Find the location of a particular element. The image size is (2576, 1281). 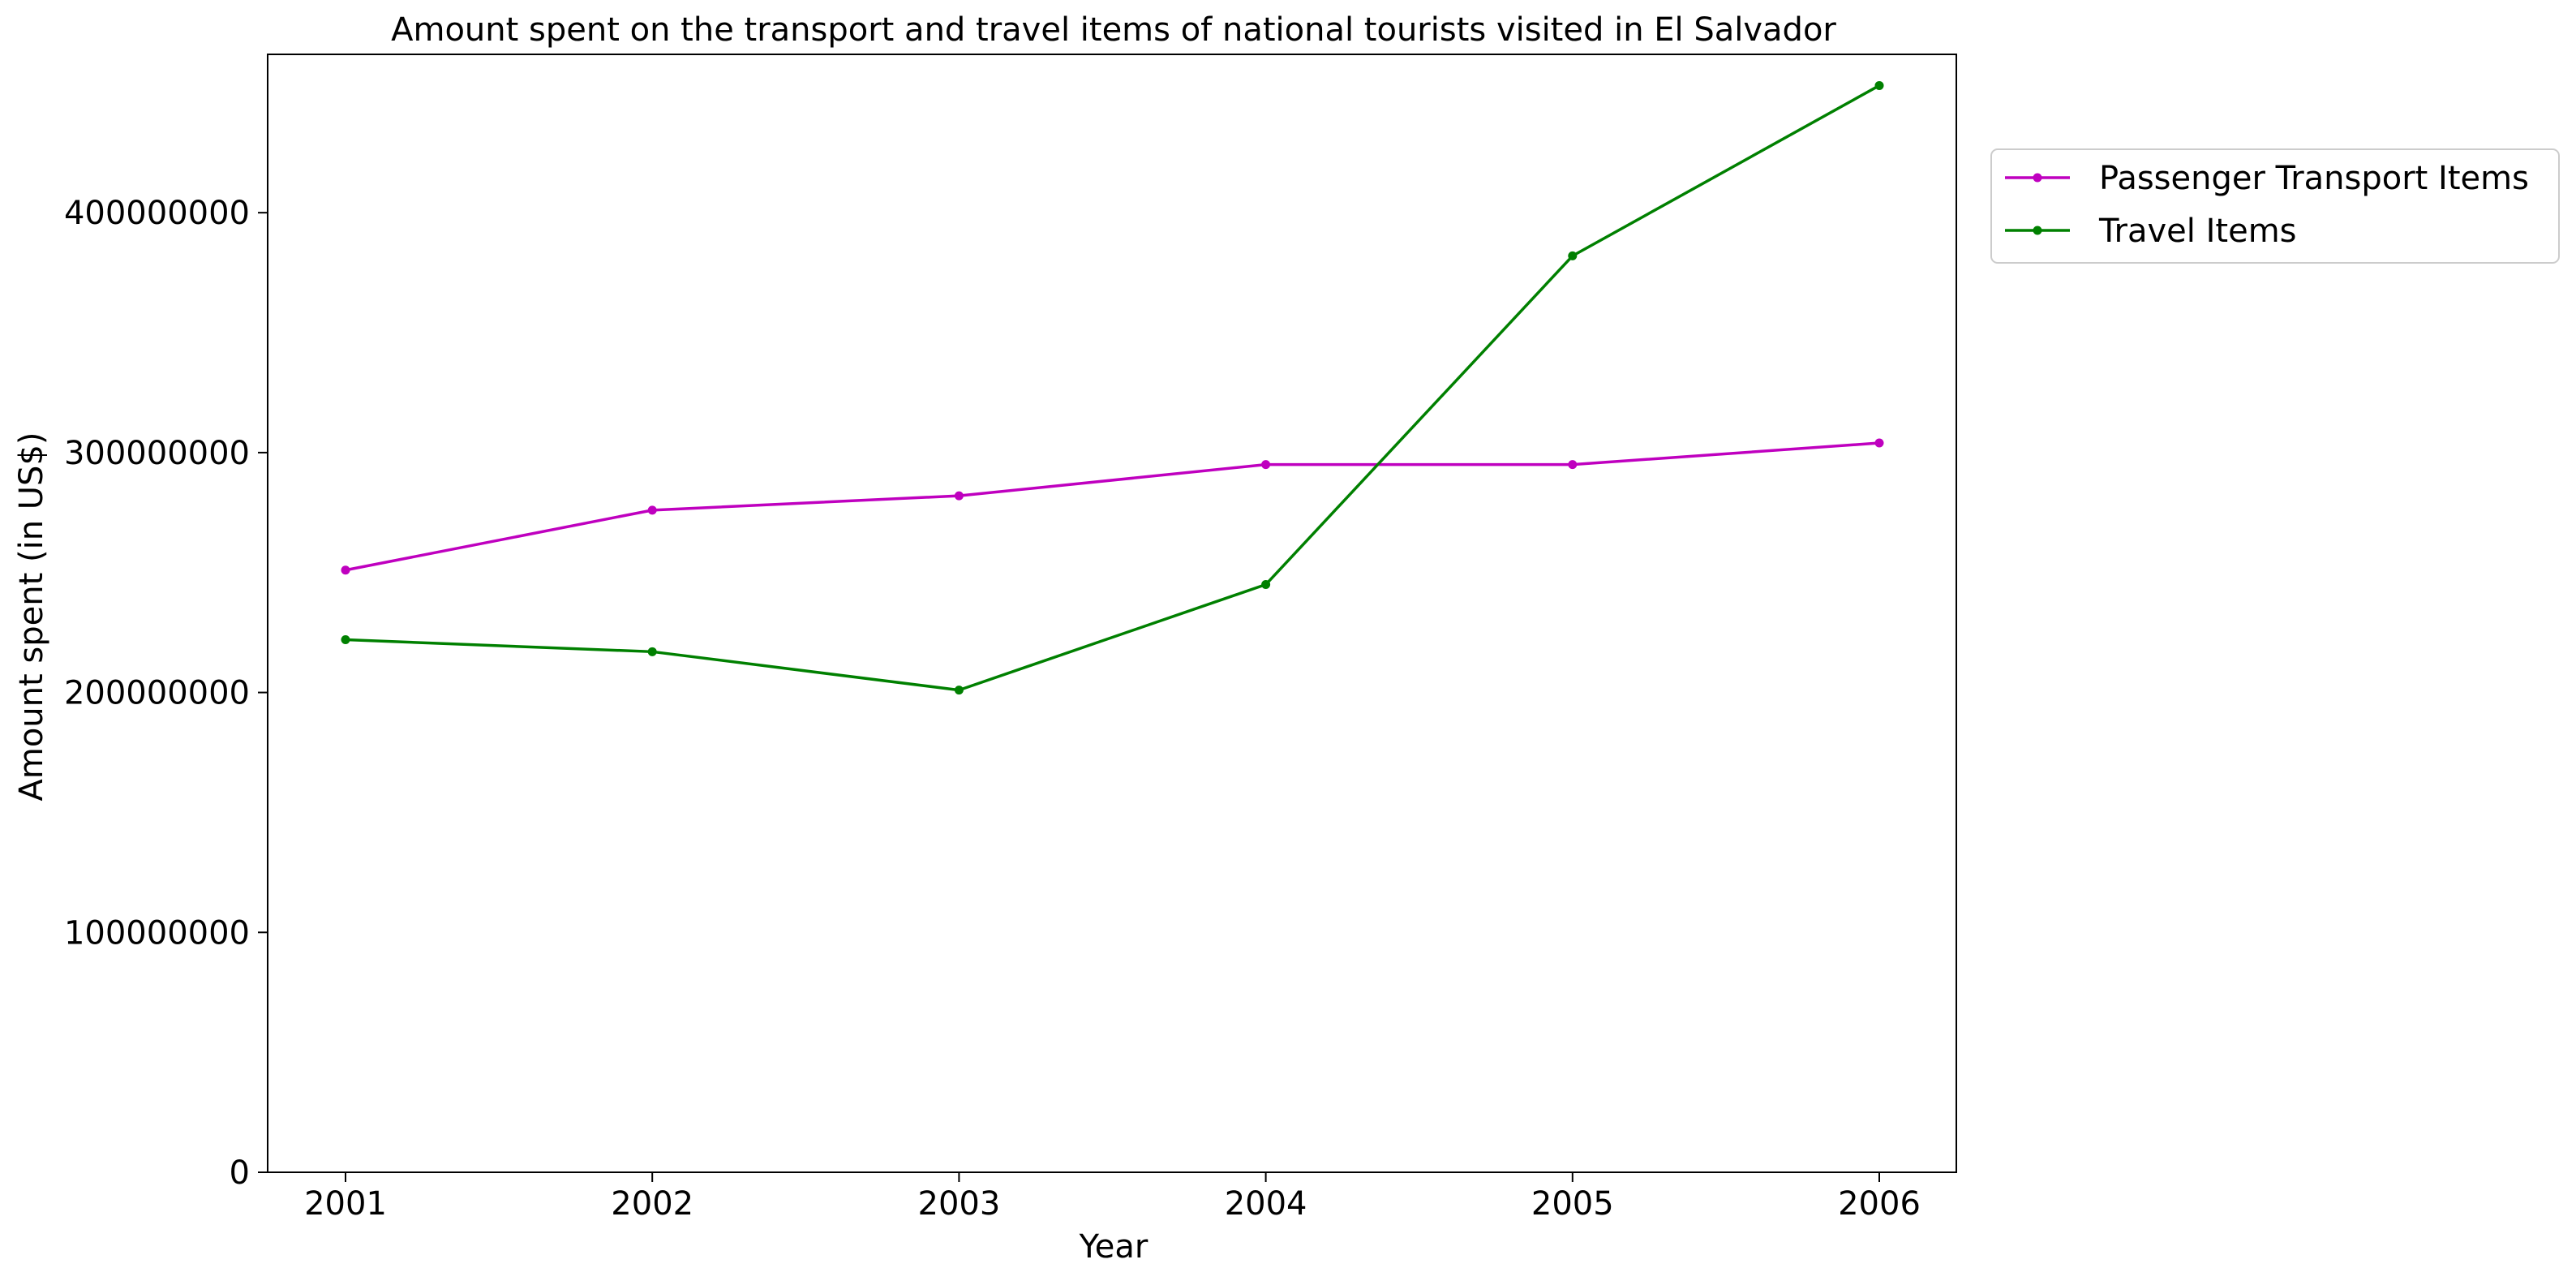

legend-label: Passenger Transport Items is located at coordinates (2314, 178).